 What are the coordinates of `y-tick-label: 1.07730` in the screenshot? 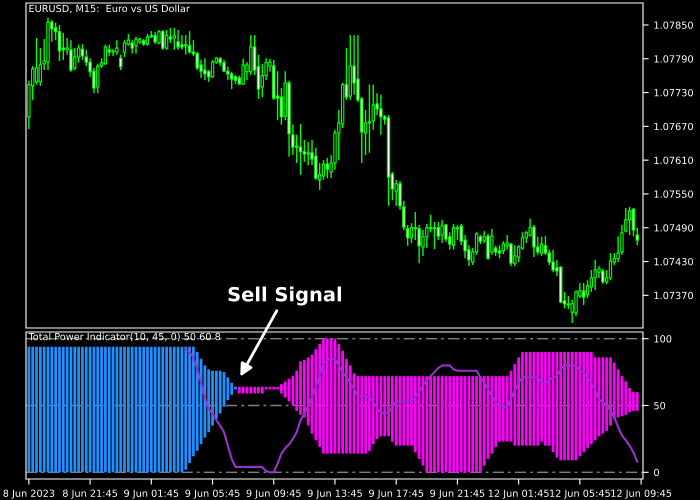 It's located at (673, 92).